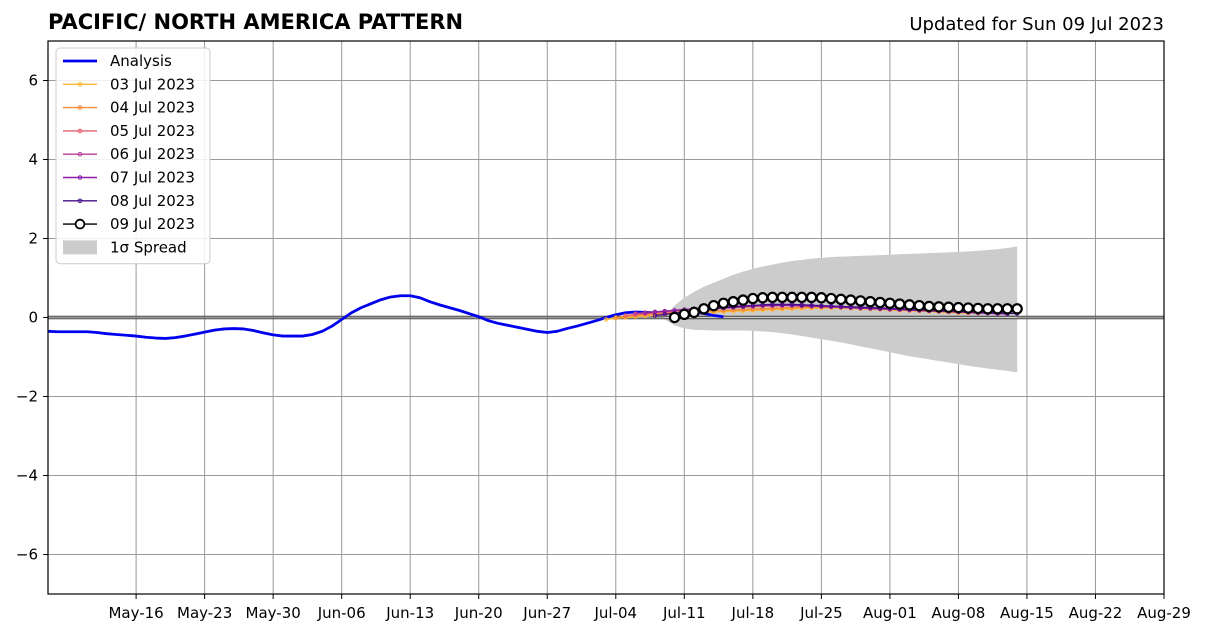 The height and width of the screenshot is (633, 1206). What do you see at coordinates (135, 613) in the screenshot?
I see `x-tick-label: May-16` at bounding box center [135, 613].